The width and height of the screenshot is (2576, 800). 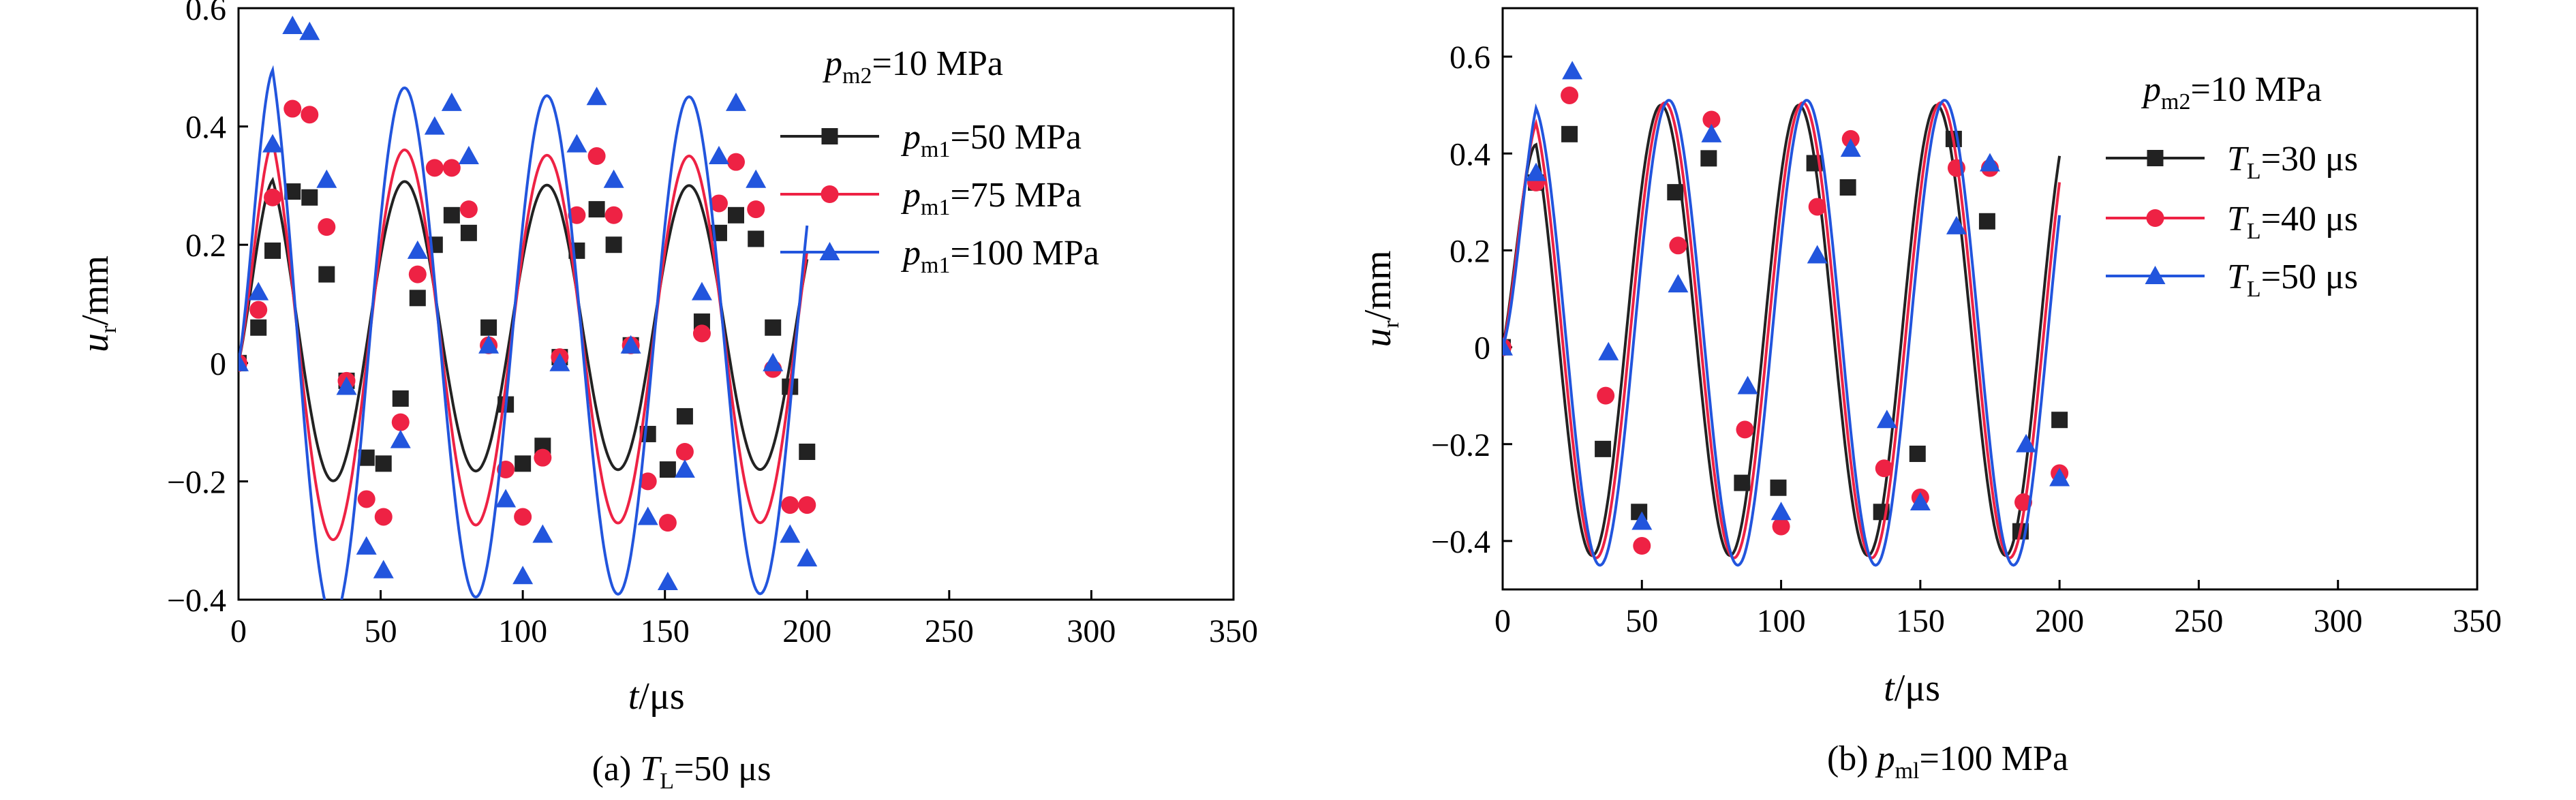 I want to click on y-axis-label: ur/mm, so click(x=1380, y=298).